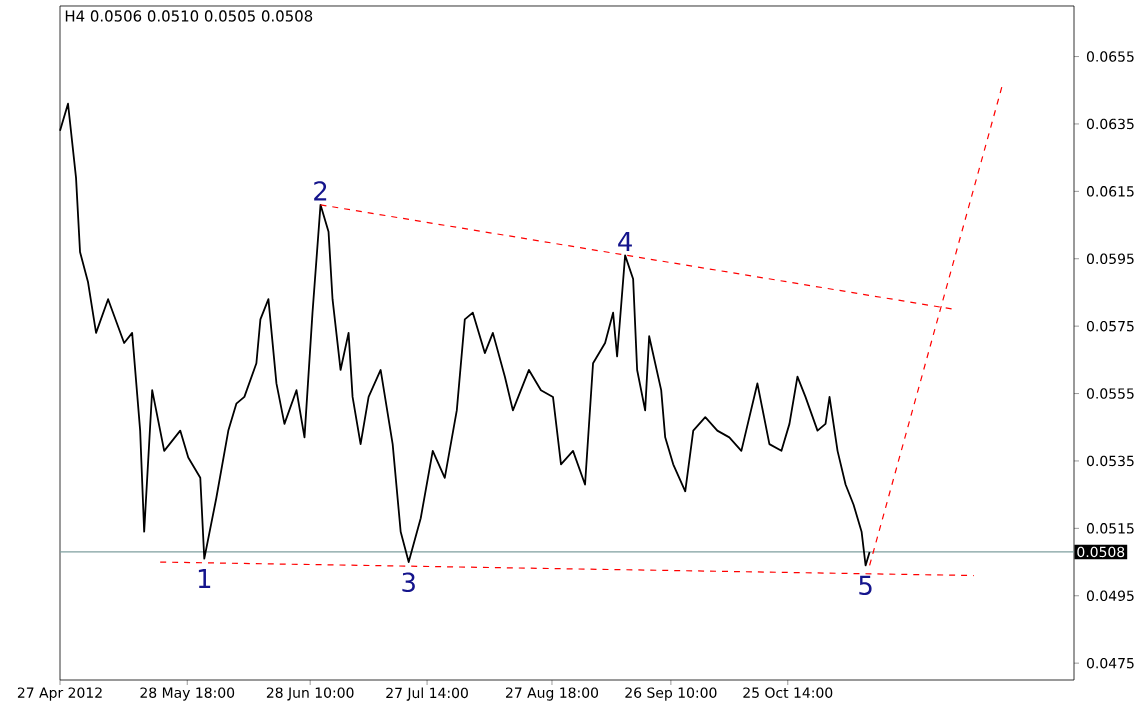 The width and height of the screenshot is (1146, 712). Describe the element at coordinates (204, 578) in the screenshot. I see `annotation: 1` at that location.